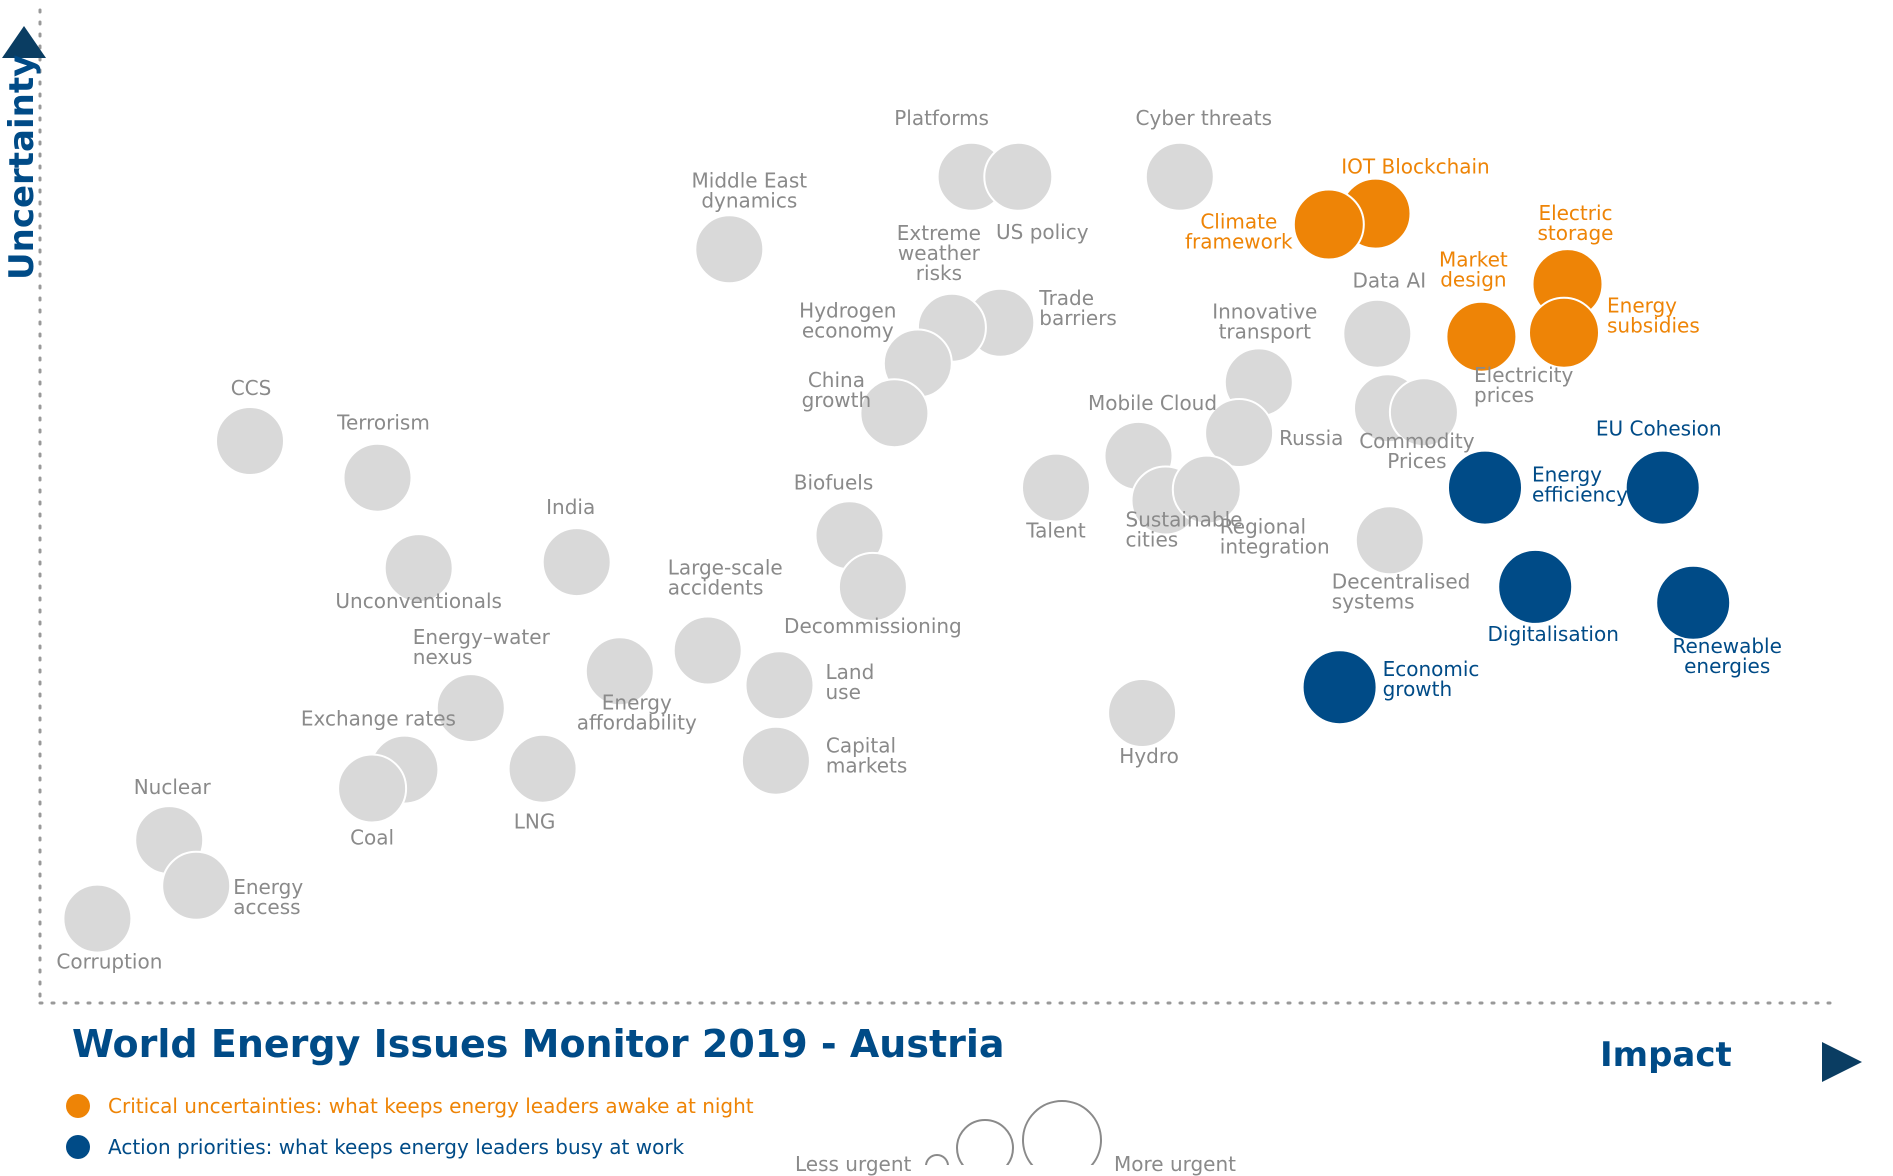 The height and width of the screenshot is (1176, 1893). What do you see at coordinates (570, 507) in the screenshot?
I see `label-india: India` at bounding box center [570, 507].